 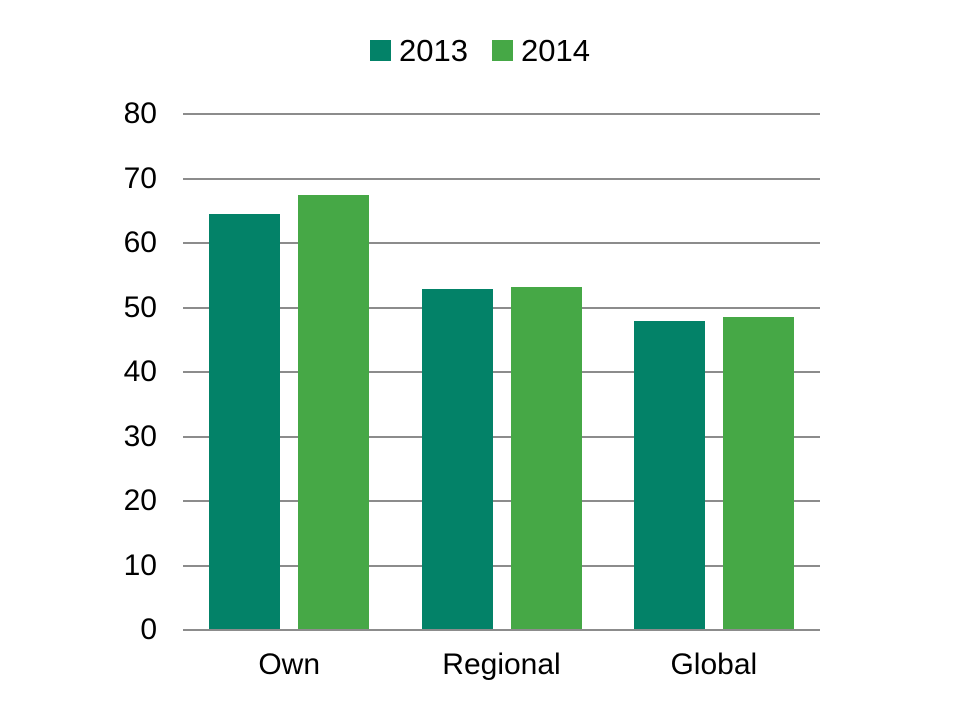 What do you see at coordinates (140, 500) in the screenshot?
I see `y-tick-label-20: 20` at bounding box center [140, 500].